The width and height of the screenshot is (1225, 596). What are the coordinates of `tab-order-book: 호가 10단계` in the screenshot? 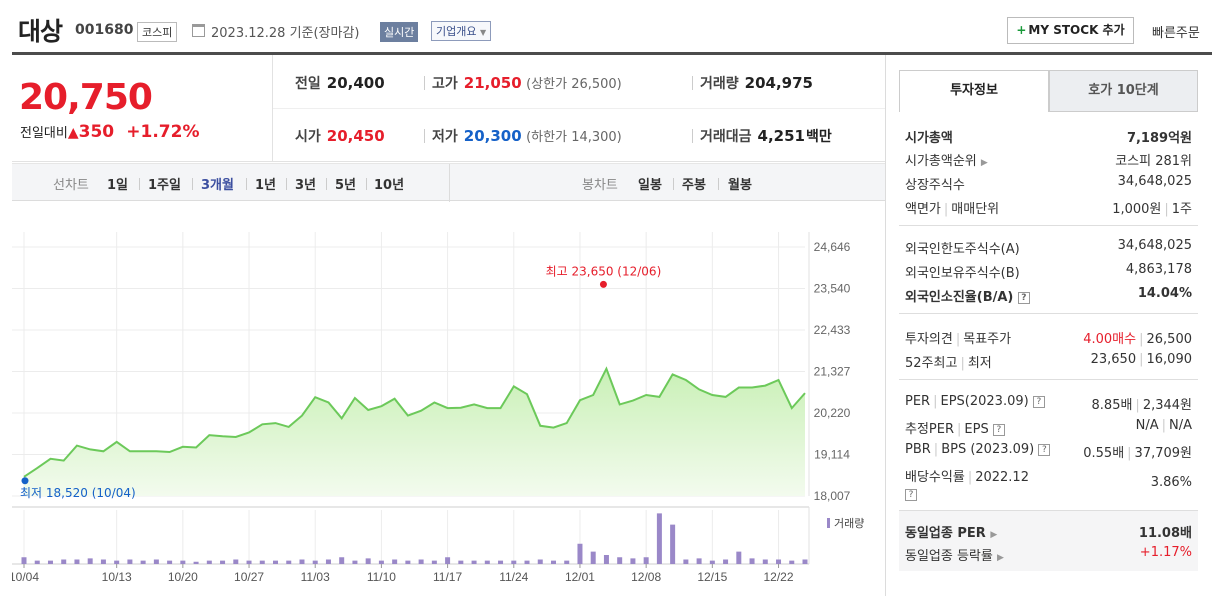 It's located at (1123, 91).